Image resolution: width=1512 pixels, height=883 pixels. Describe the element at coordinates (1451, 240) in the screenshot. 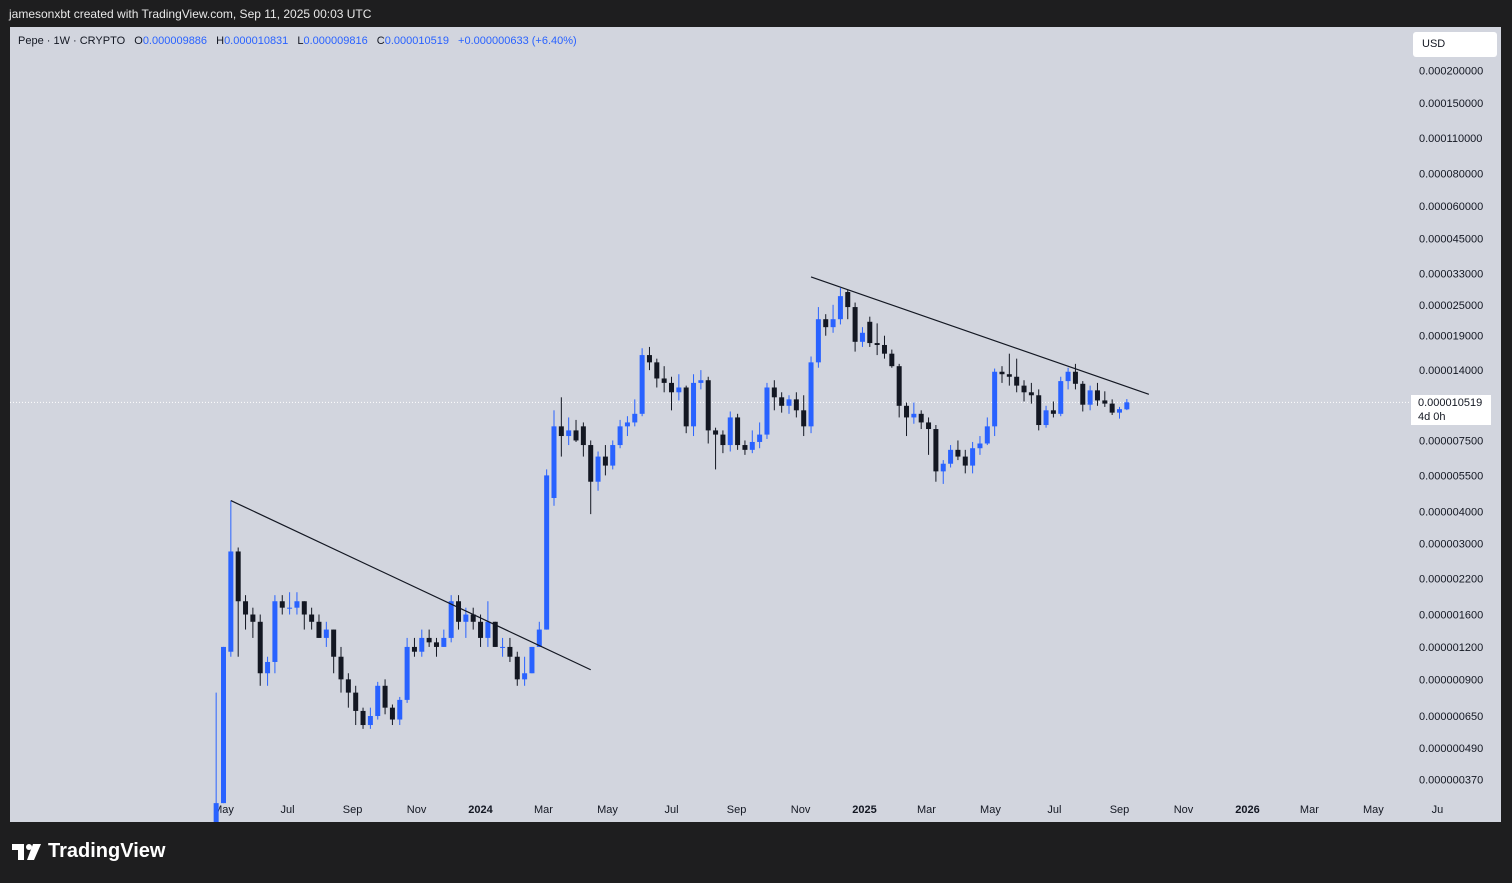

I see `y-tick-label: 0.000045000` at that location.